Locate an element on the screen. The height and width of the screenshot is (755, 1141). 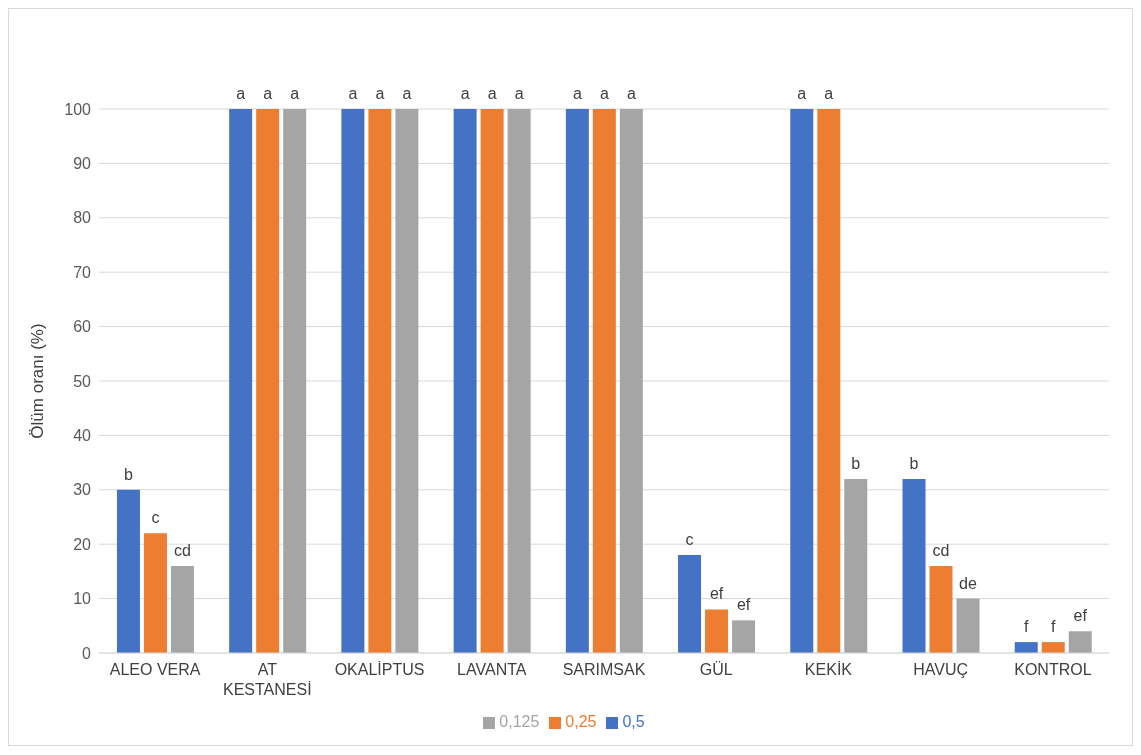
y-tick-label: 50 is located at coordinates (82, 381).